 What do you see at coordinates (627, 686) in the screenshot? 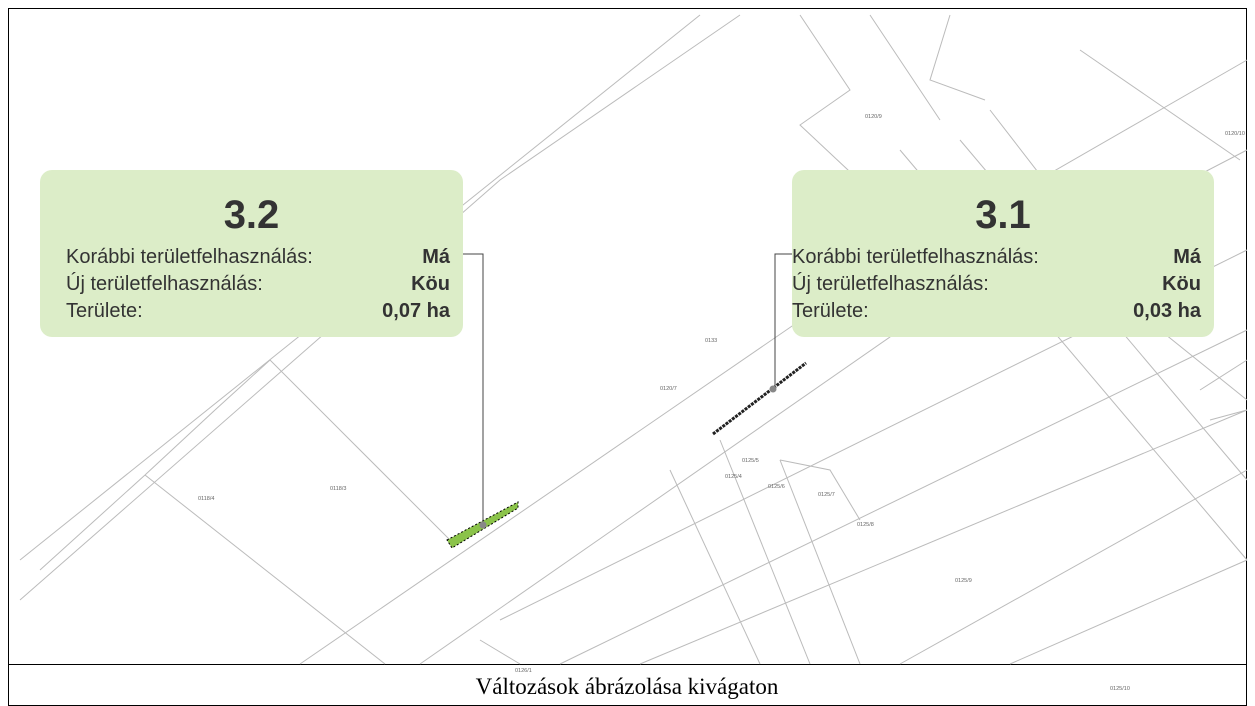
I see `caption: Változások ábrázolása kivágaton` at bounding box center [627, 686].